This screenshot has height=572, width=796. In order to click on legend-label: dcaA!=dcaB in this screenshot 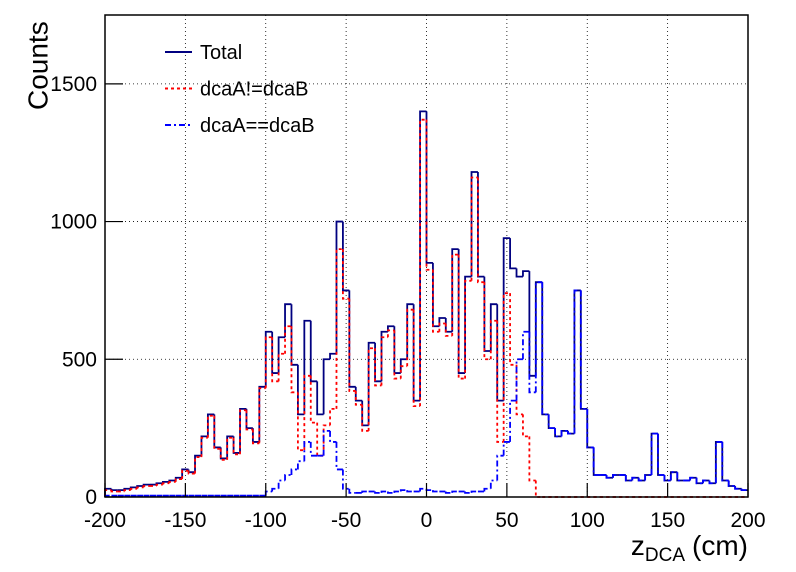, I will do `click(254, 90)`.